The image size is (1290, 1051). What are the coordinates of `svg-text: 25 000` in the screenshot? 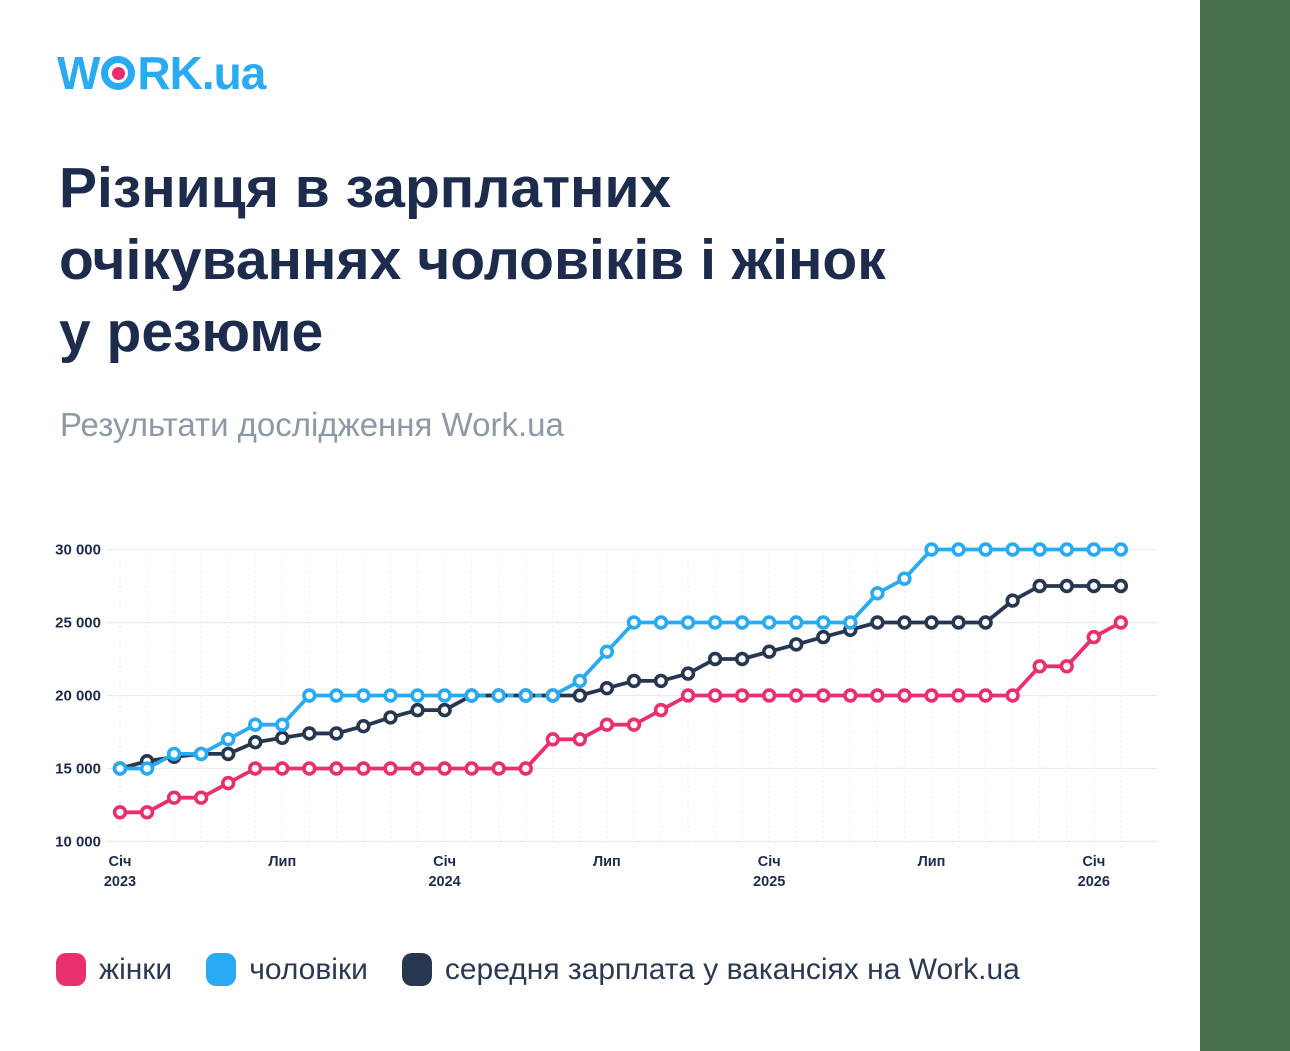 It's located at (78, 623).